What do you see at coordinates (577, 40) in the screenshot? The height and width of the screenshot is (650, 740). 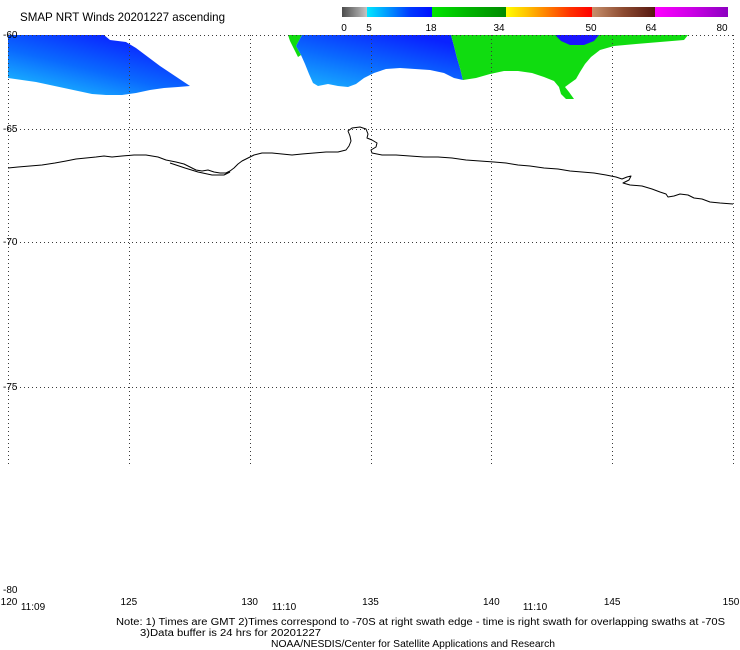 I see `wind-swath-east-dark-blue-patch` at bounding box center [577, 40].